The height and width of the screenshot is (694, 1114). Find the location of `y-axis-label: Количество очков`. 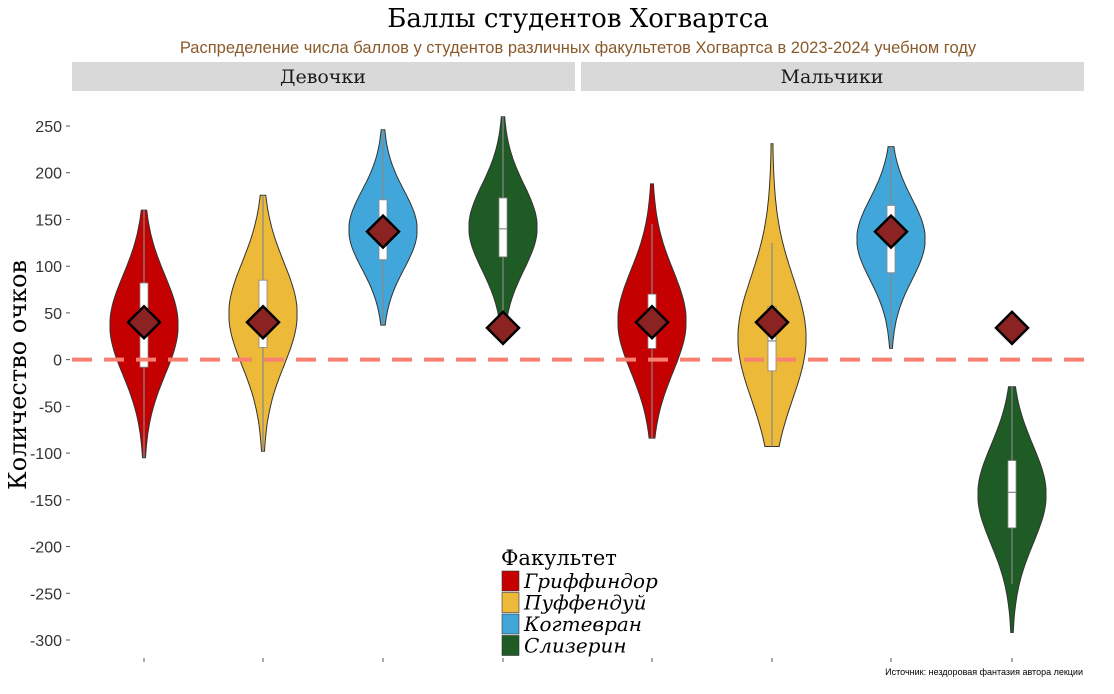

y-axis-label: Количество очков is located at coordinates (18, 375).